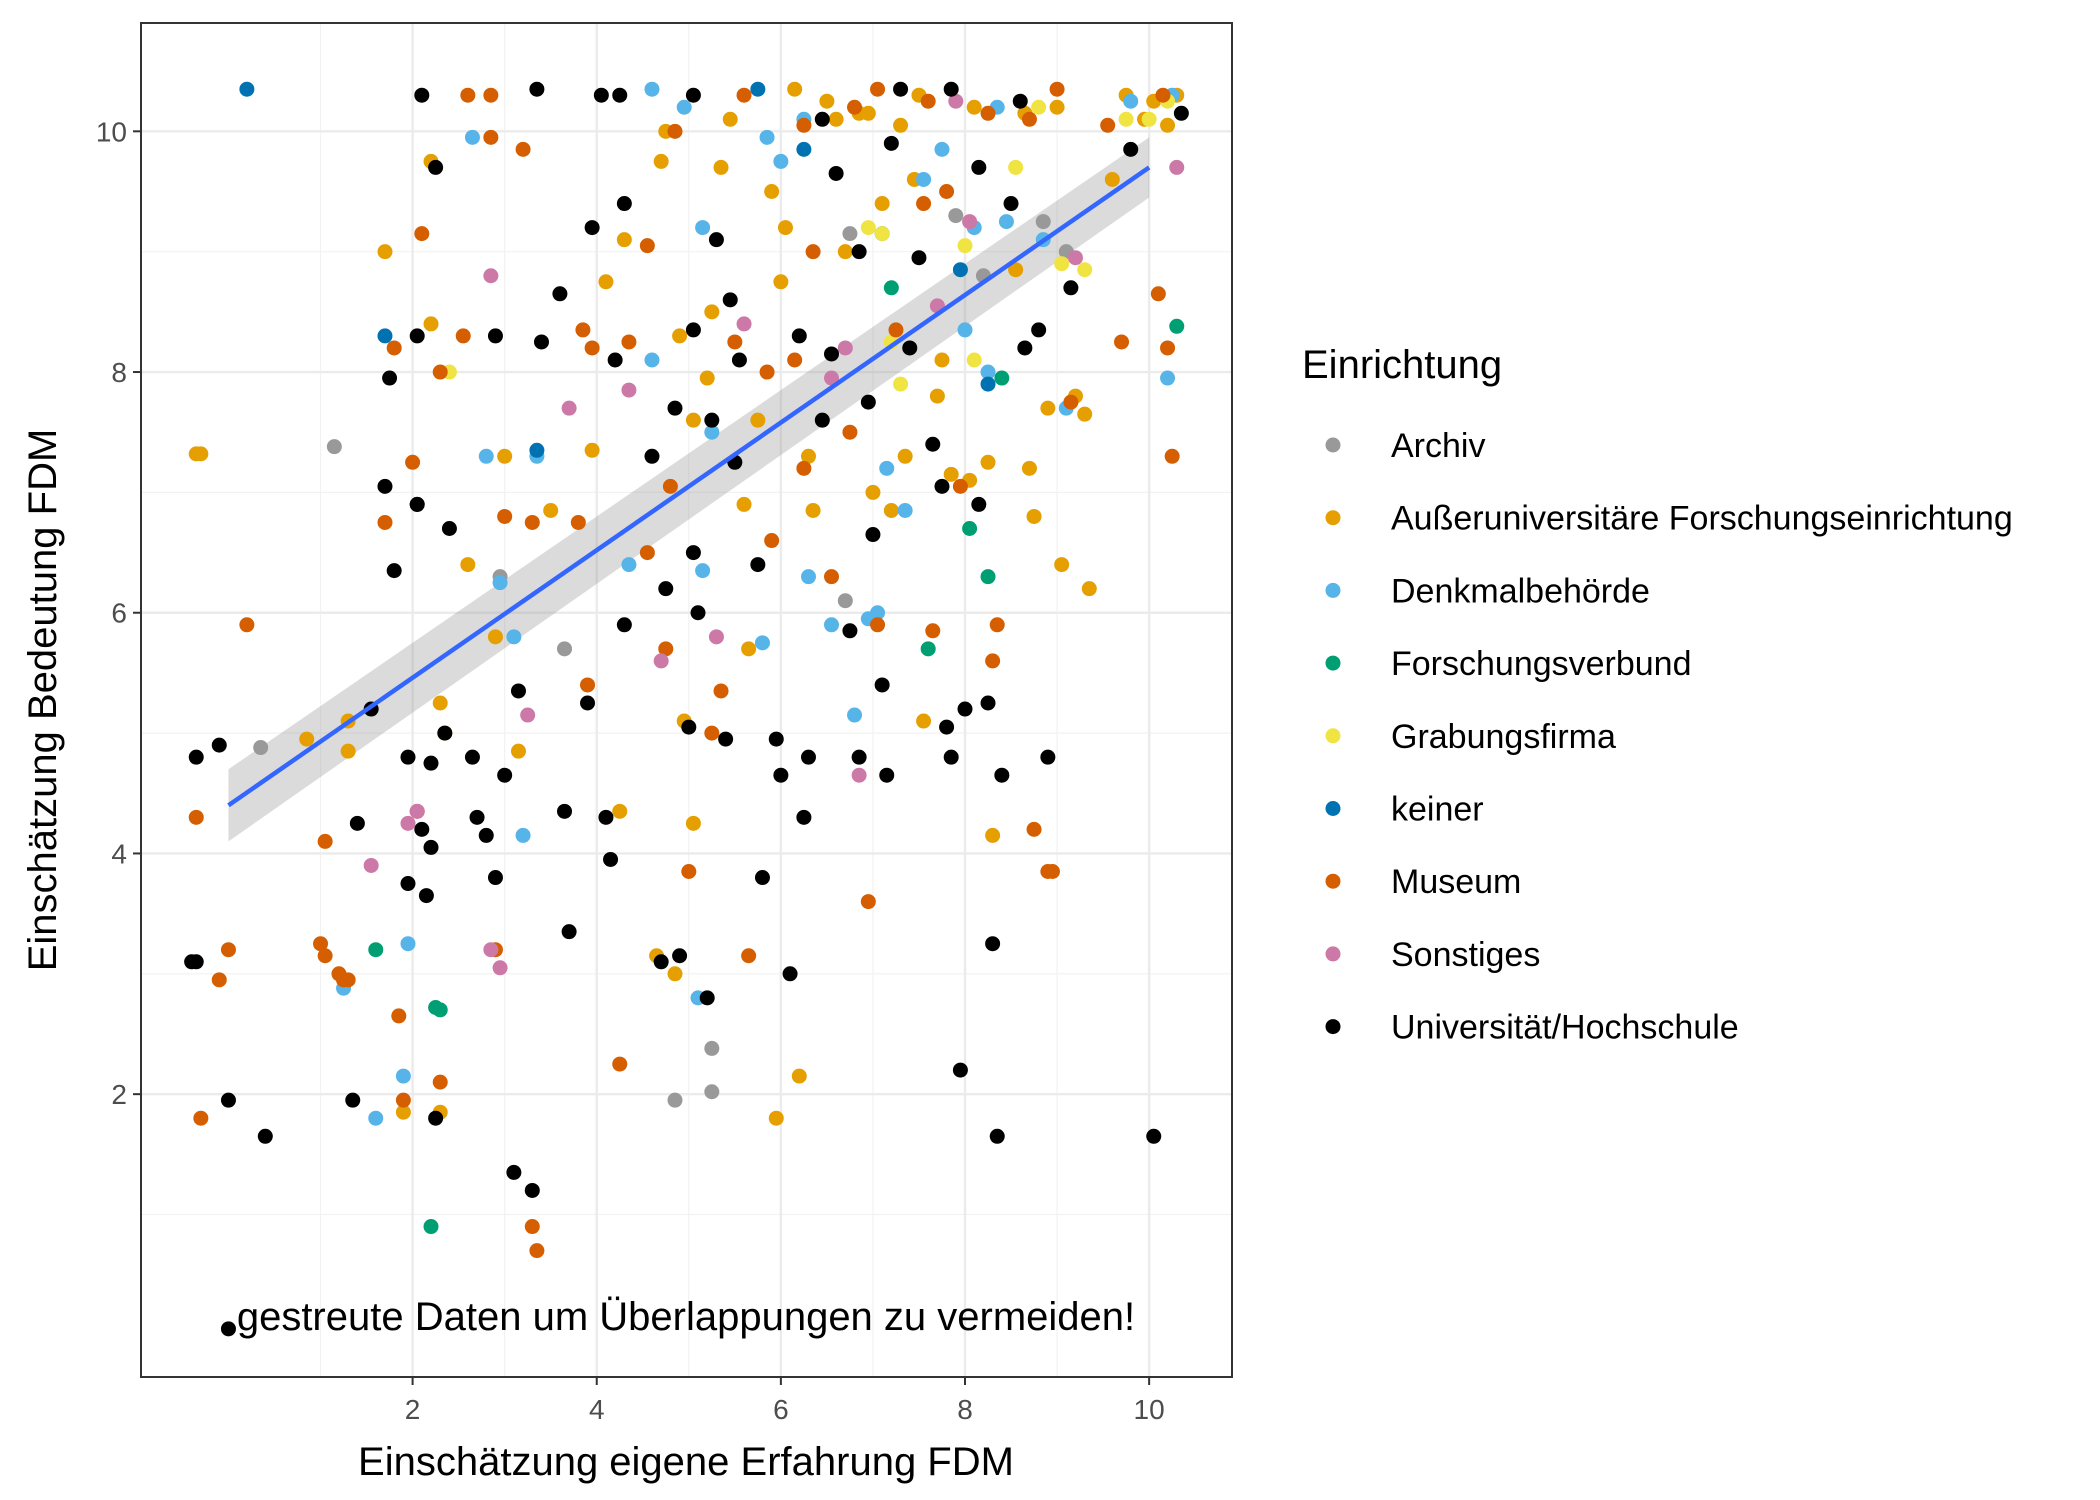  What do you see at coordinates (118, 613) in the screenshot?
I see `y-axis: 2 4 6 8 10` at bounding box center [118, 613].